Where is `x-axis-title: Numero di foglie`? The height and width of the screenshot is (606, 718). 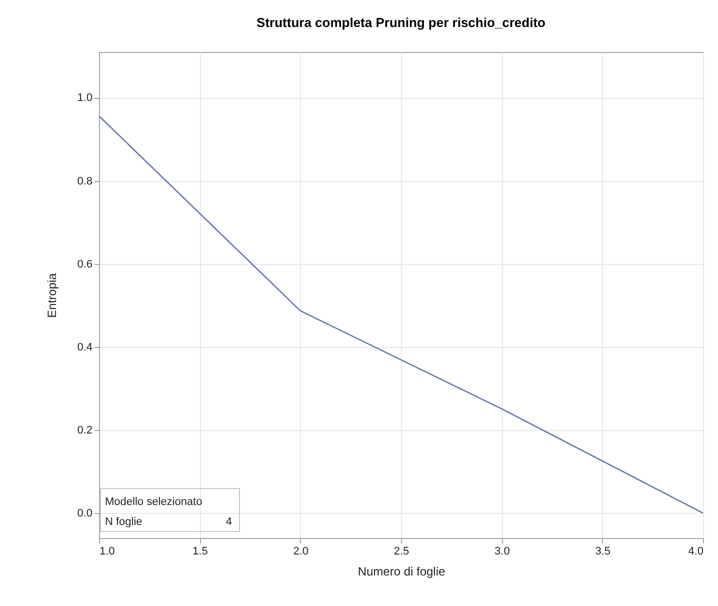
x-axis-title: Numero di foglie is located at coordinates (402, 571).